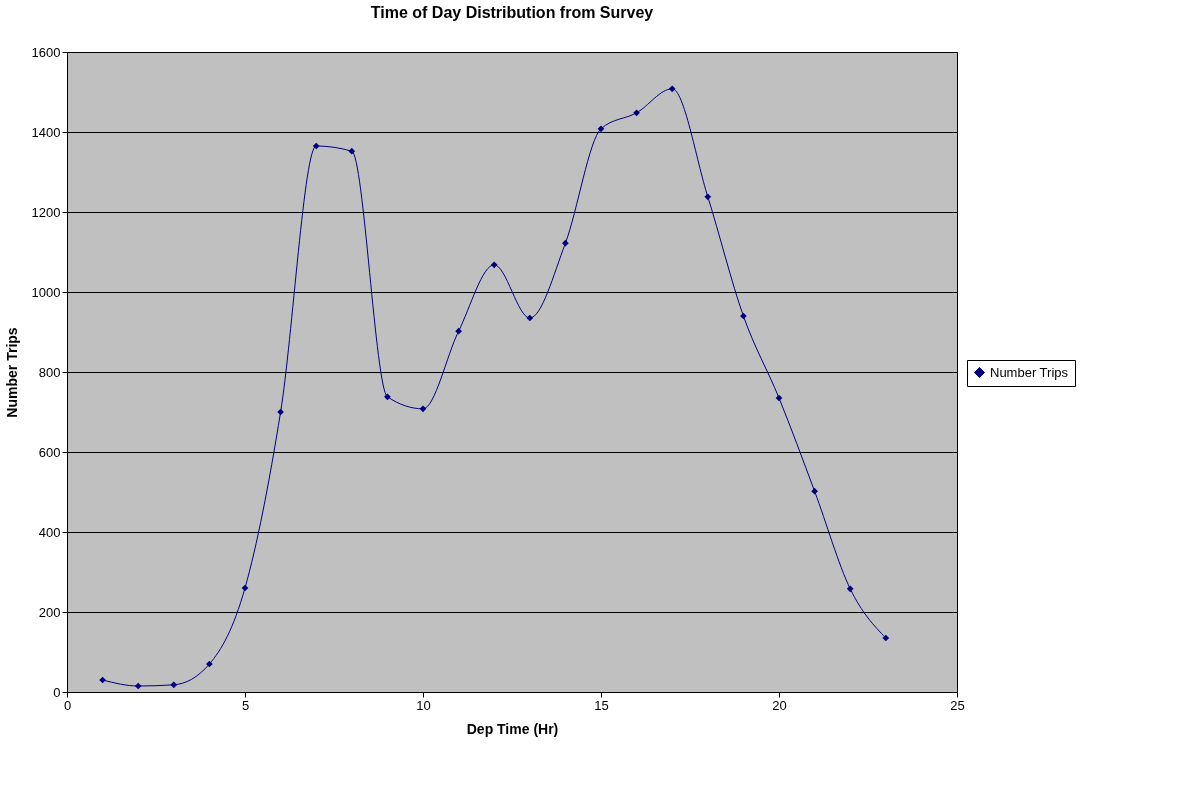  I want to click on y-tick-label: 1400, so click(46, 132).